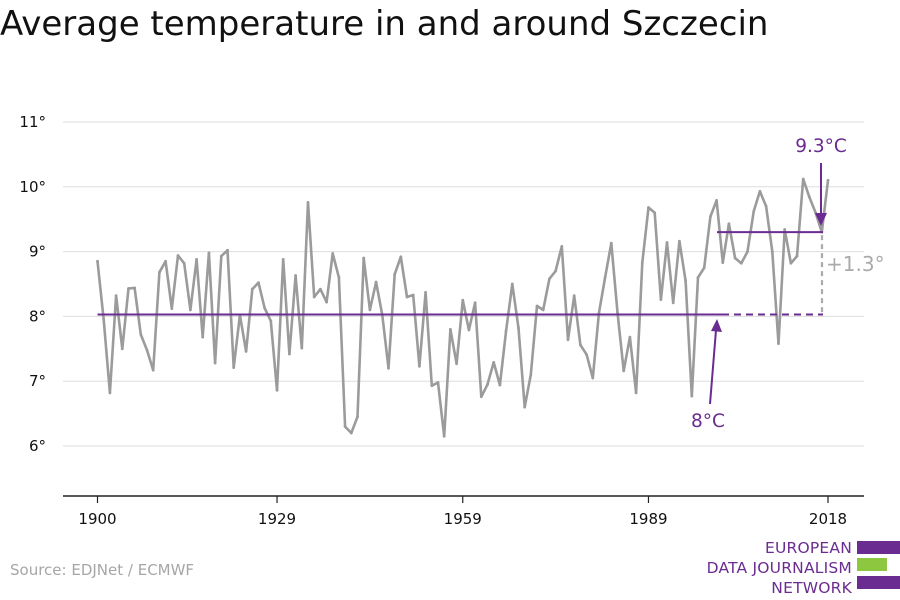 This screenshot has height=600, width=900. What do you see at coordinates (855, 264) in the screenshot?
I see `difference-label: +1.3°` at bounding box center [855, 264].